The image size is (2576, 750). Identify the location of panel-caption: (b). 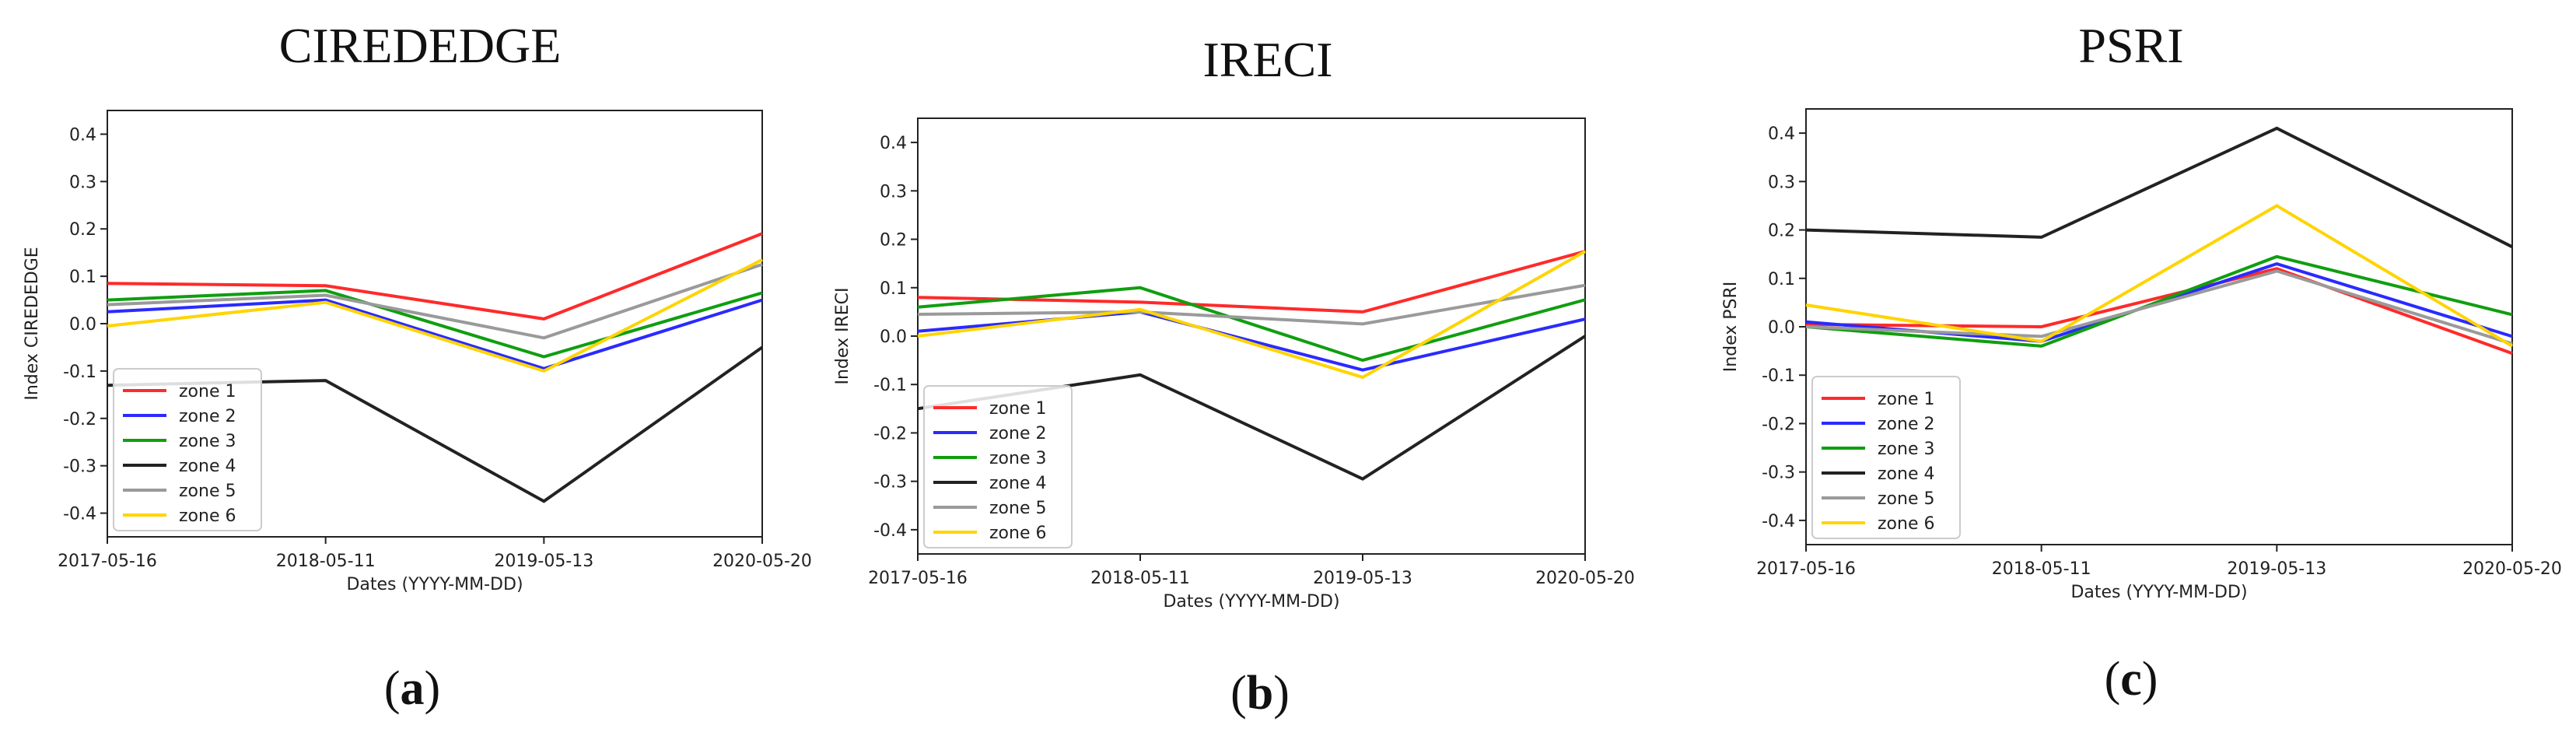
(1260, 694).